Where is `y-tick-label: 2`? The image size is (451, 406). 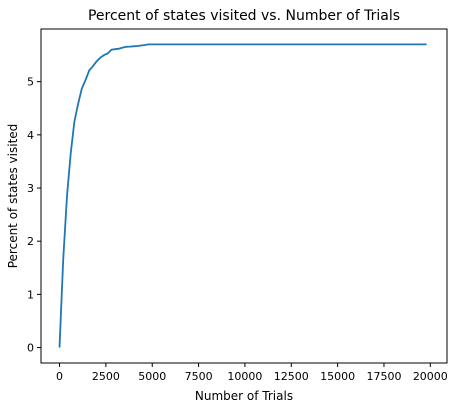
y-tick-label: 2 is located at coordinates (30, 241).